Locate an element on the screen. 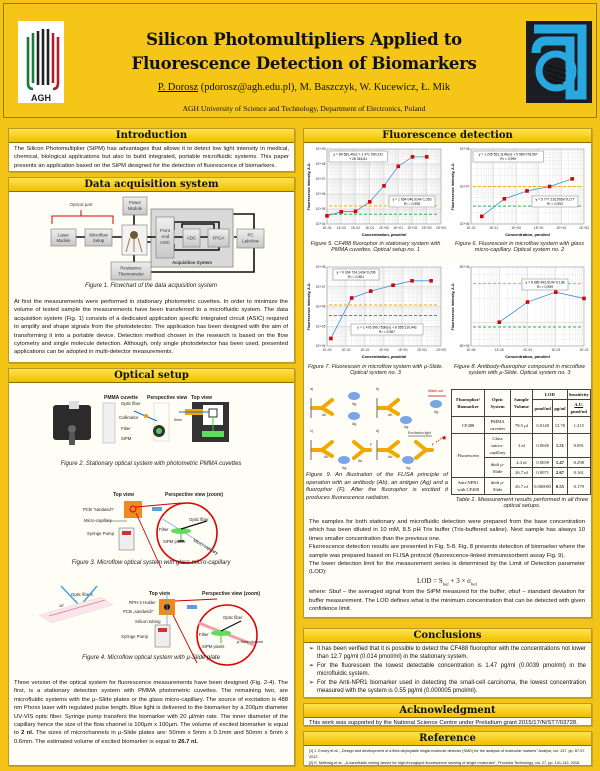  svg-text: Silicon tubing is located at coordinates (148, 621).